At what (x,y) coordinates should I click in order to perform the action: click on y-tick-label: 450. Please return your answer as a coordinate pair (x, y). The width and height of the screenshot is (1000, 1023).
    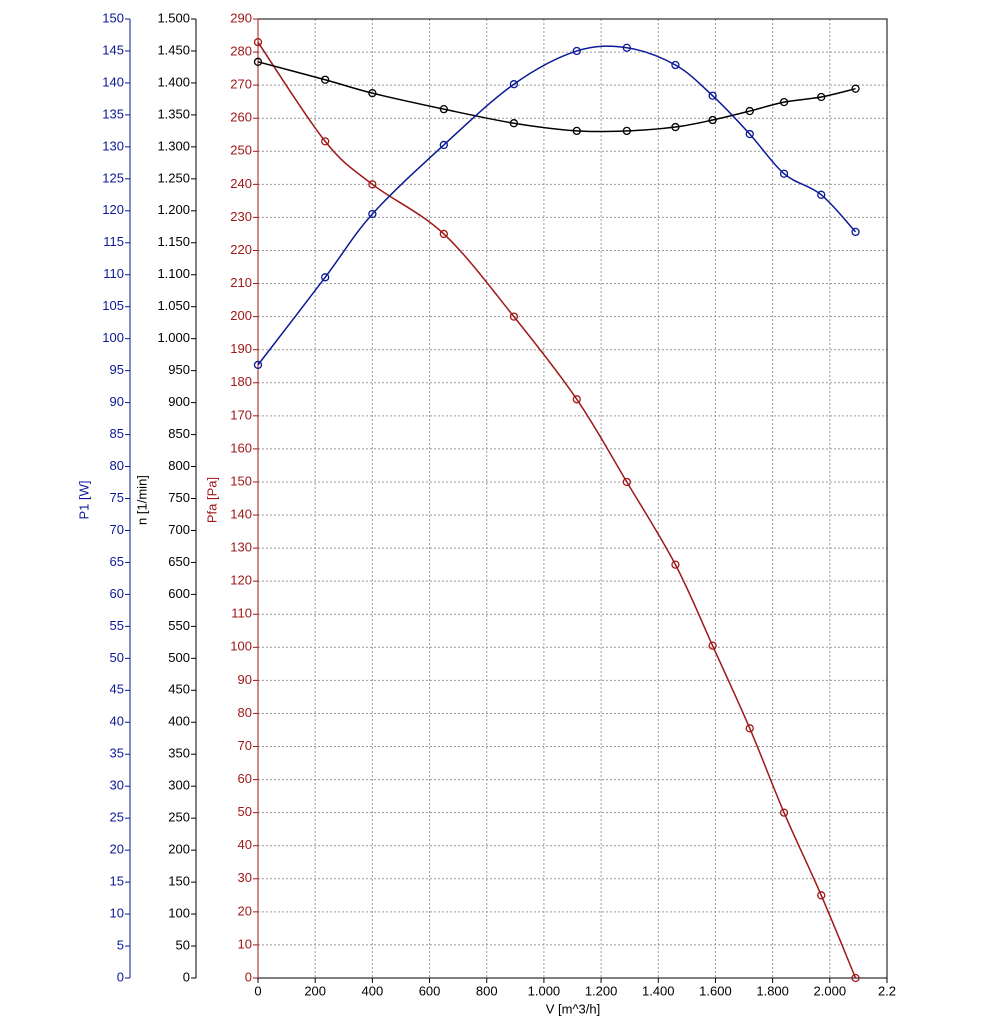
    Looking at the image, I should click on (179, 689).